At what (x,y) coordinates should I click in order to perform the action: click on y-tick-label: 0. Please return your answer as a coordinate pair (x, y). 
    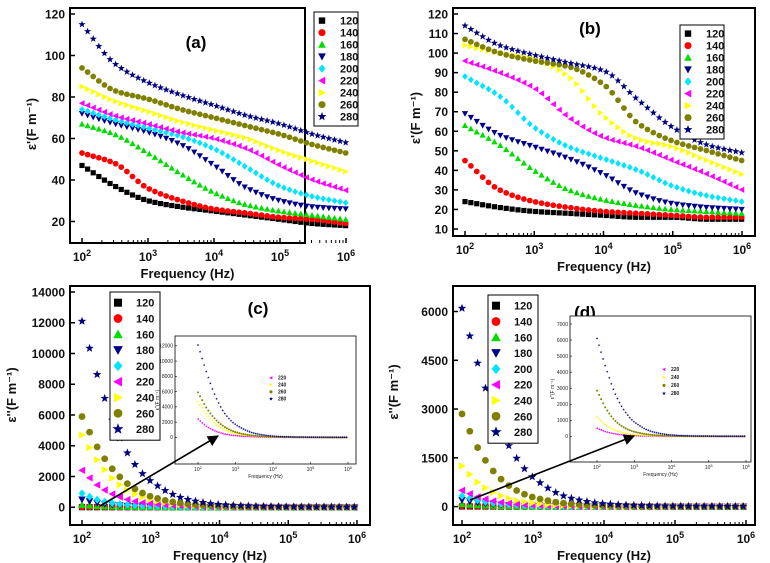
    Looking at the image, I should click on (444, 507).